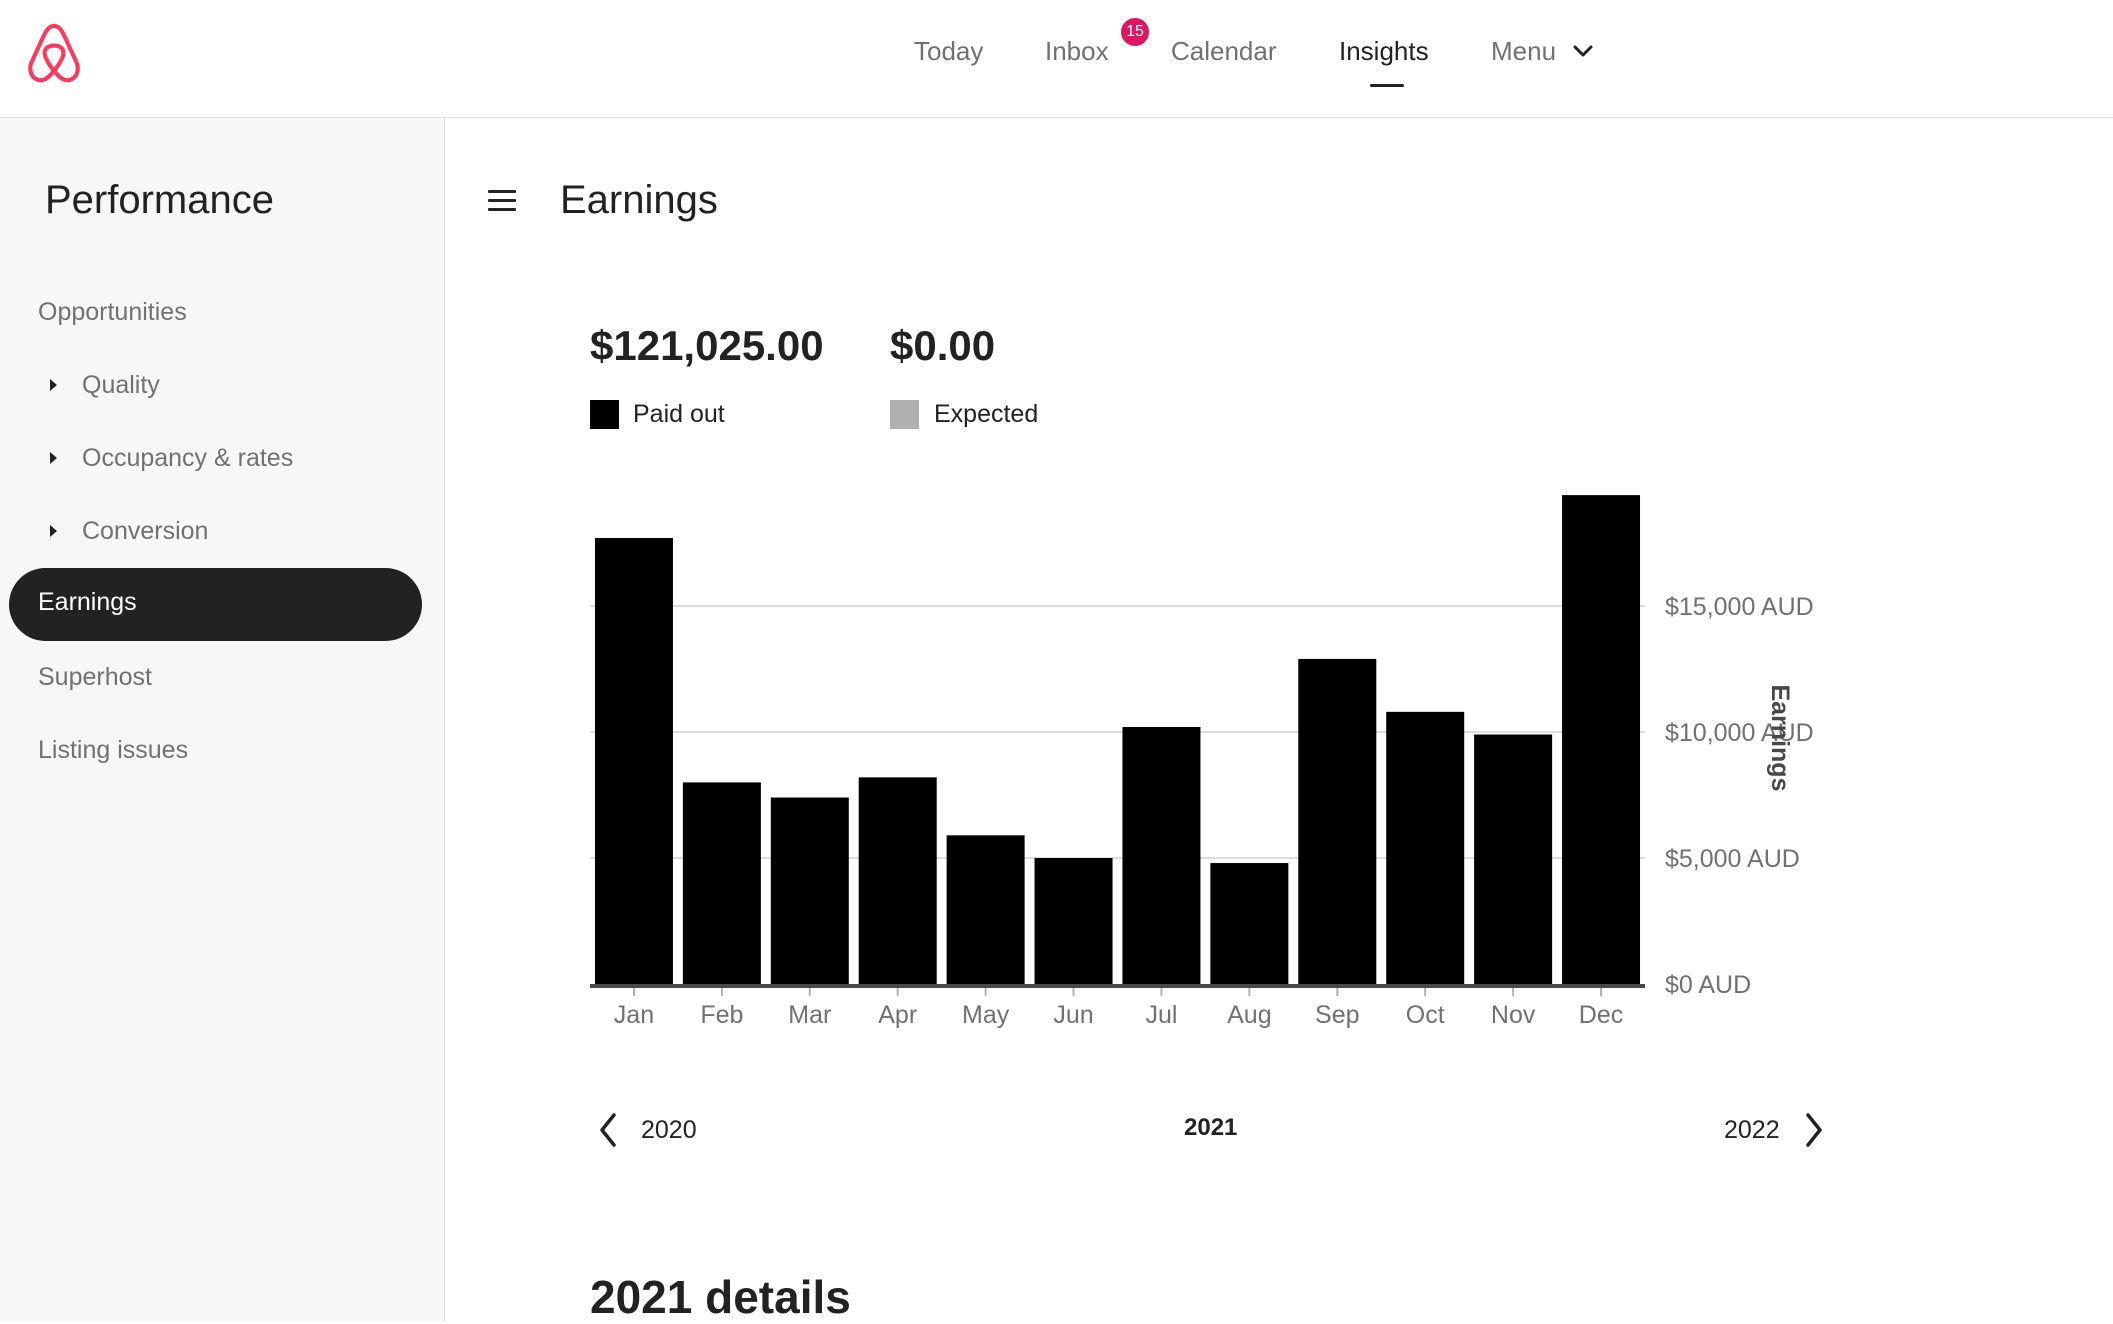 The image size is (2113, 1324). Describe the element at coordinates (113, 750) in the screenshot. I see `sidebar-item-listing-issues: Listing issues` at that location.